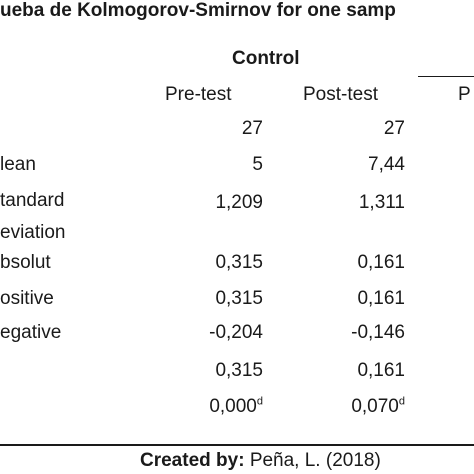 This screenshot has height=474, width=474. Describe the element at coordinates (375, 406) in the screenshot. I see `cell-post-significance-value: 0,070` at that location.